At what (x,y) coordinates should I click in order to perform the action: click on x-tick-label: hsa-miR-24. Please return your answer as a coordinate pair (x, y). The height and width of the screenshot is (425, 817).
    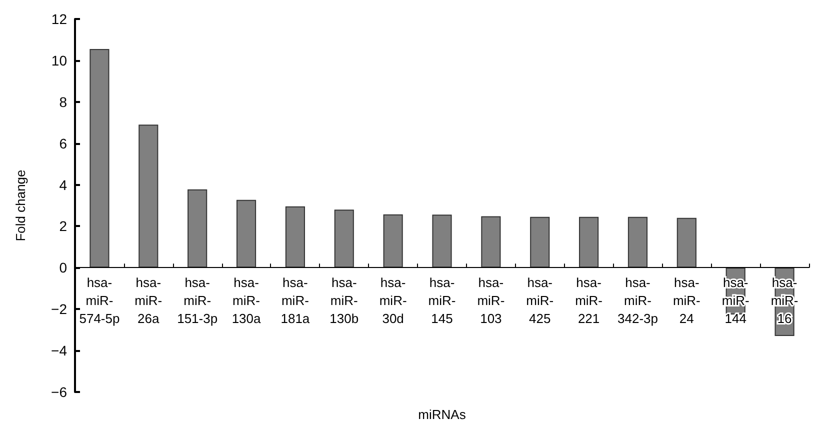
    Looking at the image, I should click on (686, 300).